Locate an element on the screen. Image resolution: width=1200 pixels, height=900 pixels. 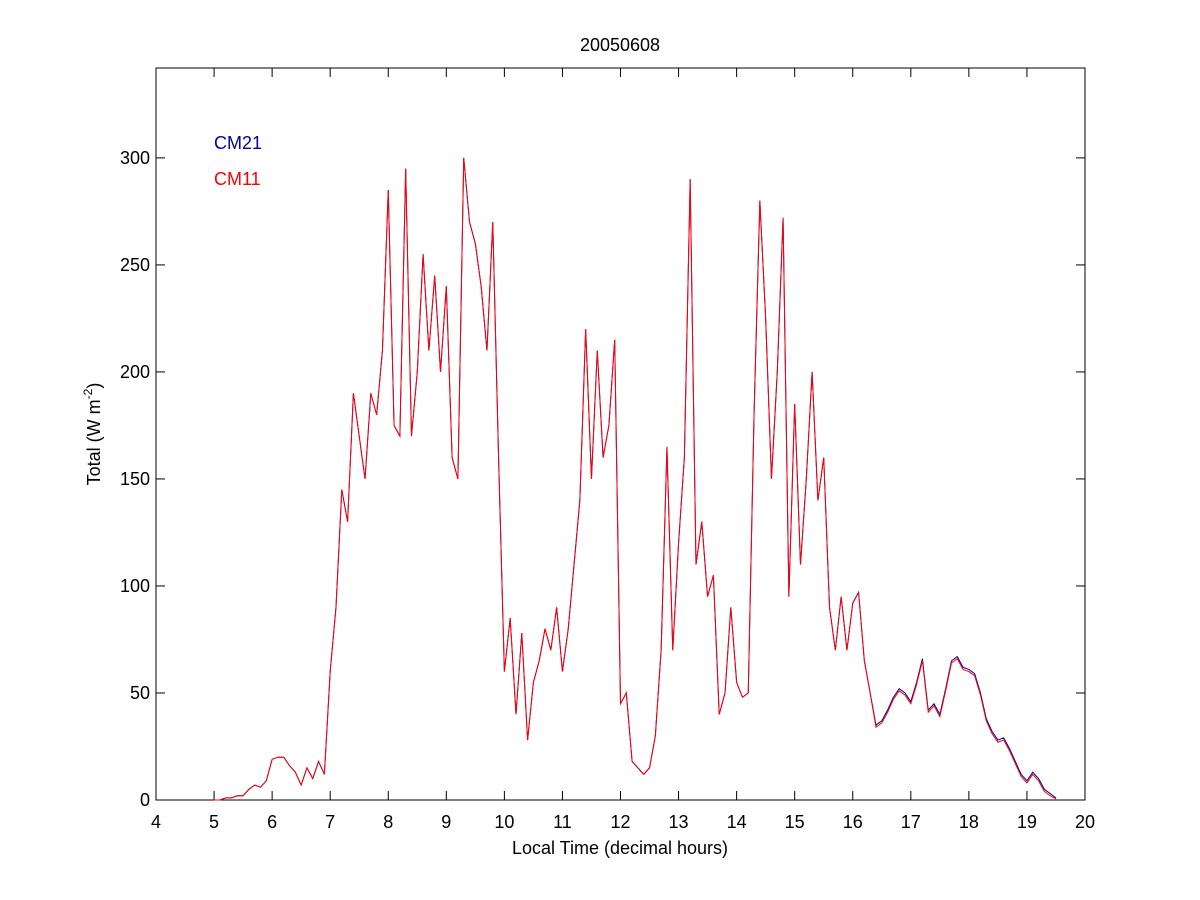
x-tick-label: 12 is located at coordinates (620, 822).